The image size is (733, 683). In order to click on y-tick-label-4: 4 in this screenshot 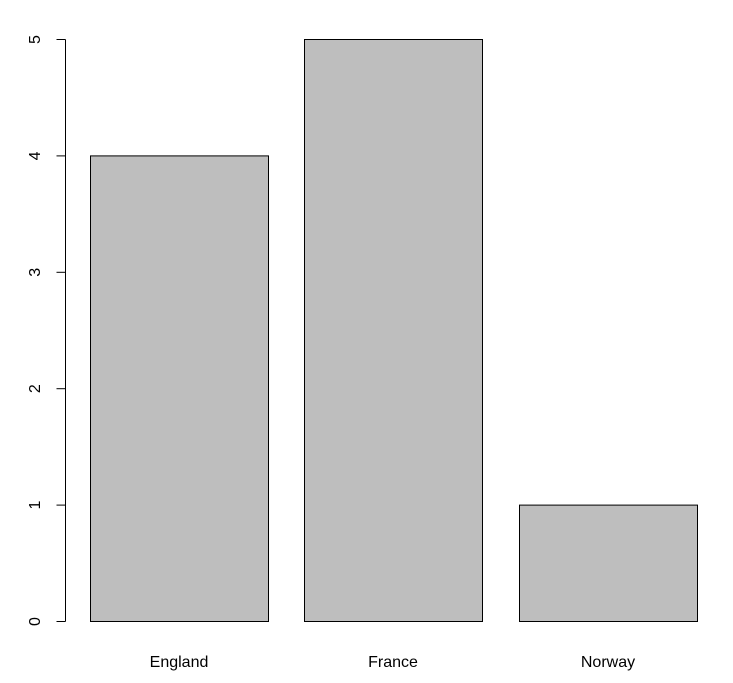, I will do `click(35, 155)`.